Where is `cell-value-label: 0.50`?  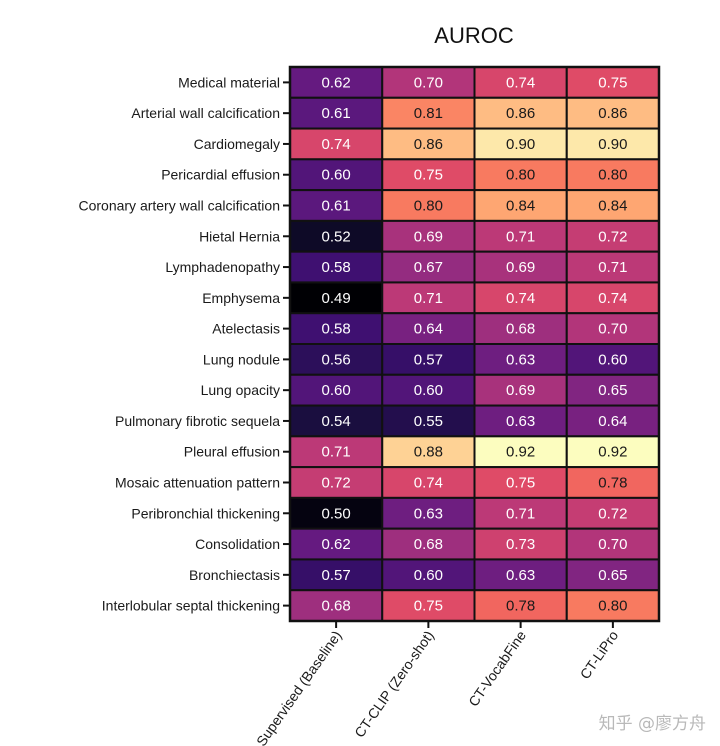
cell-value-label: 0.50 is located at coordinates (336, 513).